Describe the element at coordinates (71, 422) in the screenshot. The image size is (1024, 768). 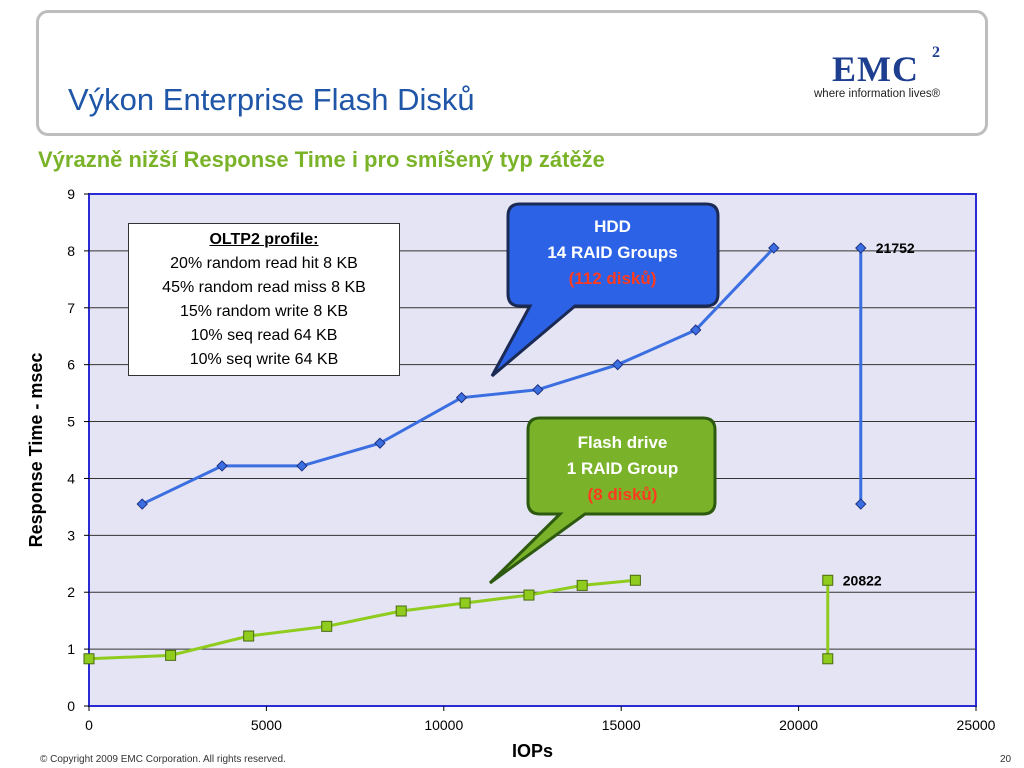
I see `y-tick-label: 5` at that location.